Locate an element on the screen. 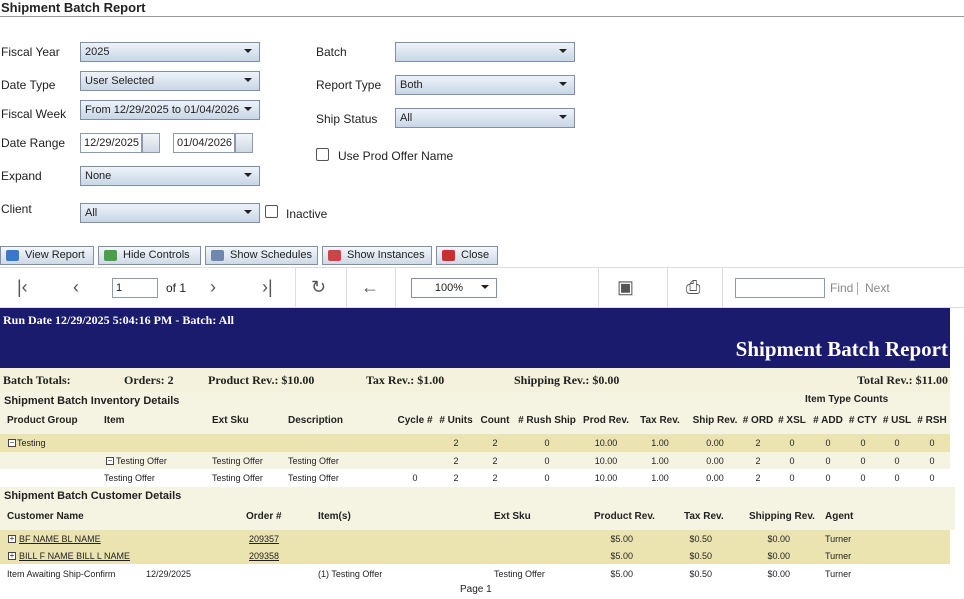 This screenshot has width=964, height=599. print-button: ⎙ is located at coordinates (693, 287).